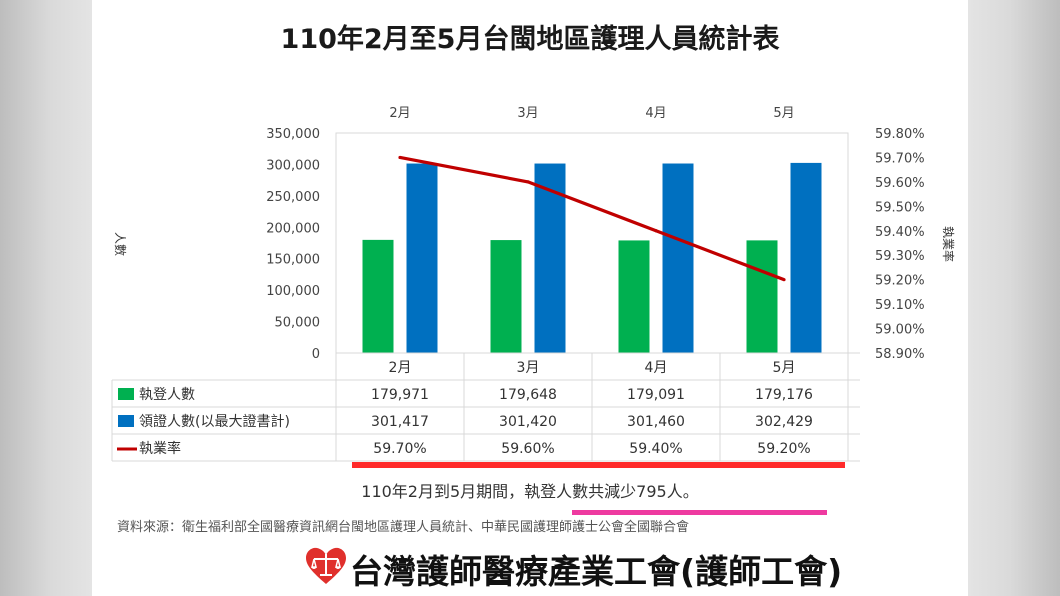 This screenshot has width=1060, height=596. Describe the element at coordinates (160, 448) in the screenshot. I see `legend-label: 執業率` at that location.